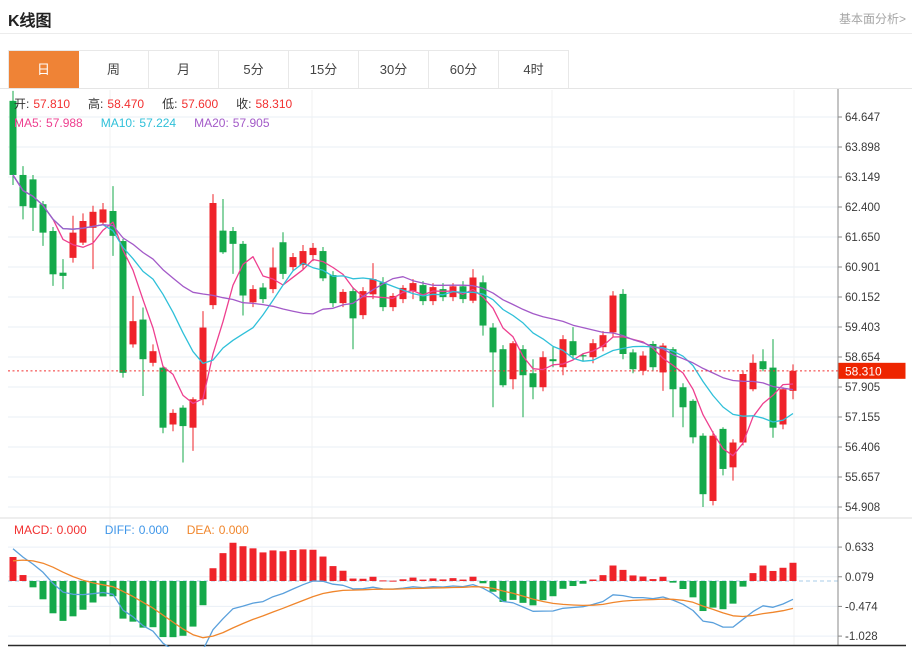 This screenshot has width=912, height=647. I want to click on price-axis-label: 63.898, so click(862, 148).